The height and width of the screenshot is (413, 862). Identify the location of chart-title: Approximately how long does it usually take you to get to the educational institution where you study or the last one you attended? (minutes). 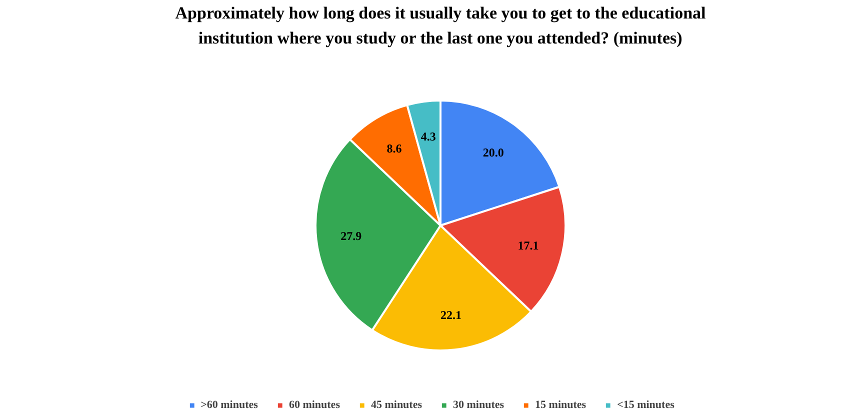
(440, 26).